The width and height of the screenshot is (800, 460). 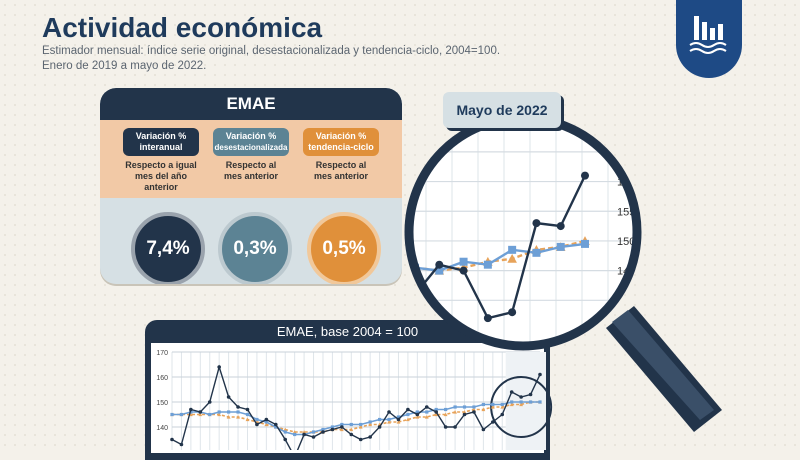 I want to click on magnifier-handle-shade, so click(x=663, y=365).